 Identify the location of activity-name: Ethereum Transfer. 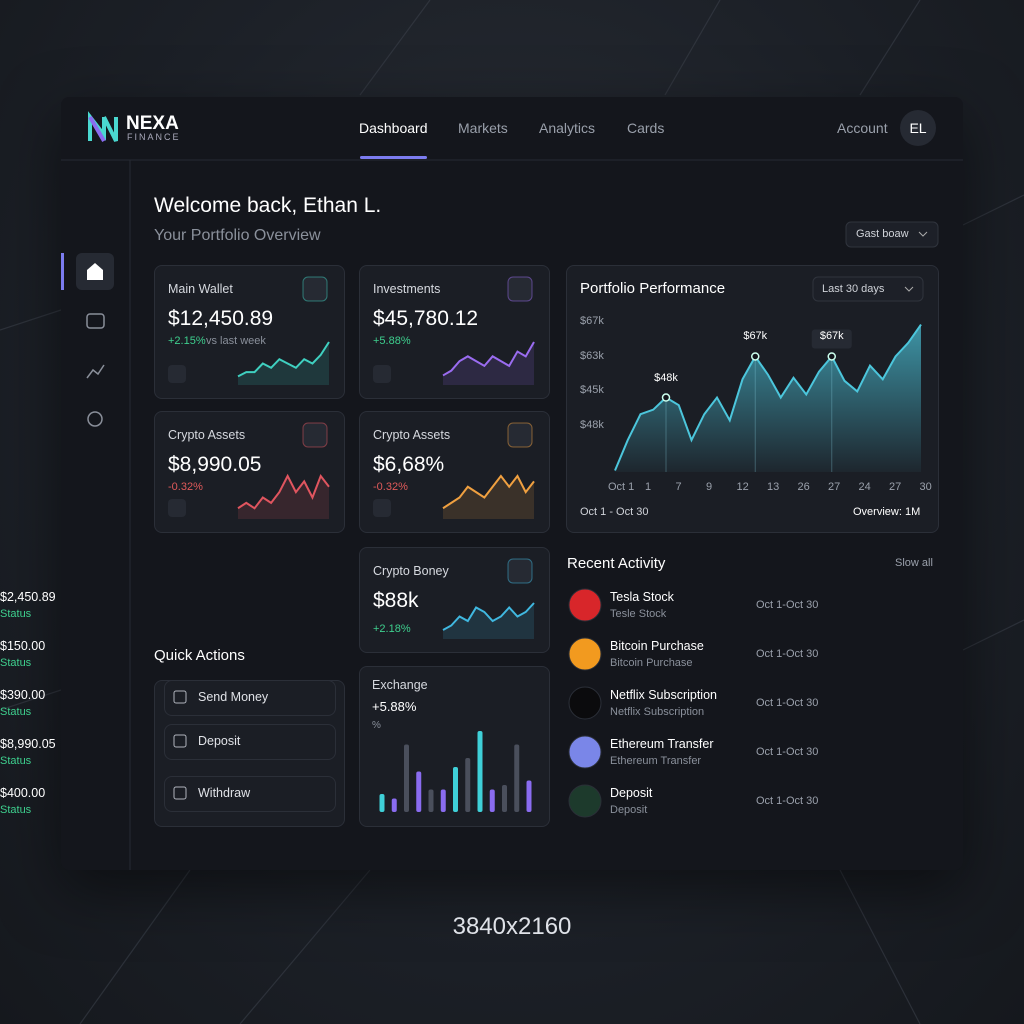
(662, 744).